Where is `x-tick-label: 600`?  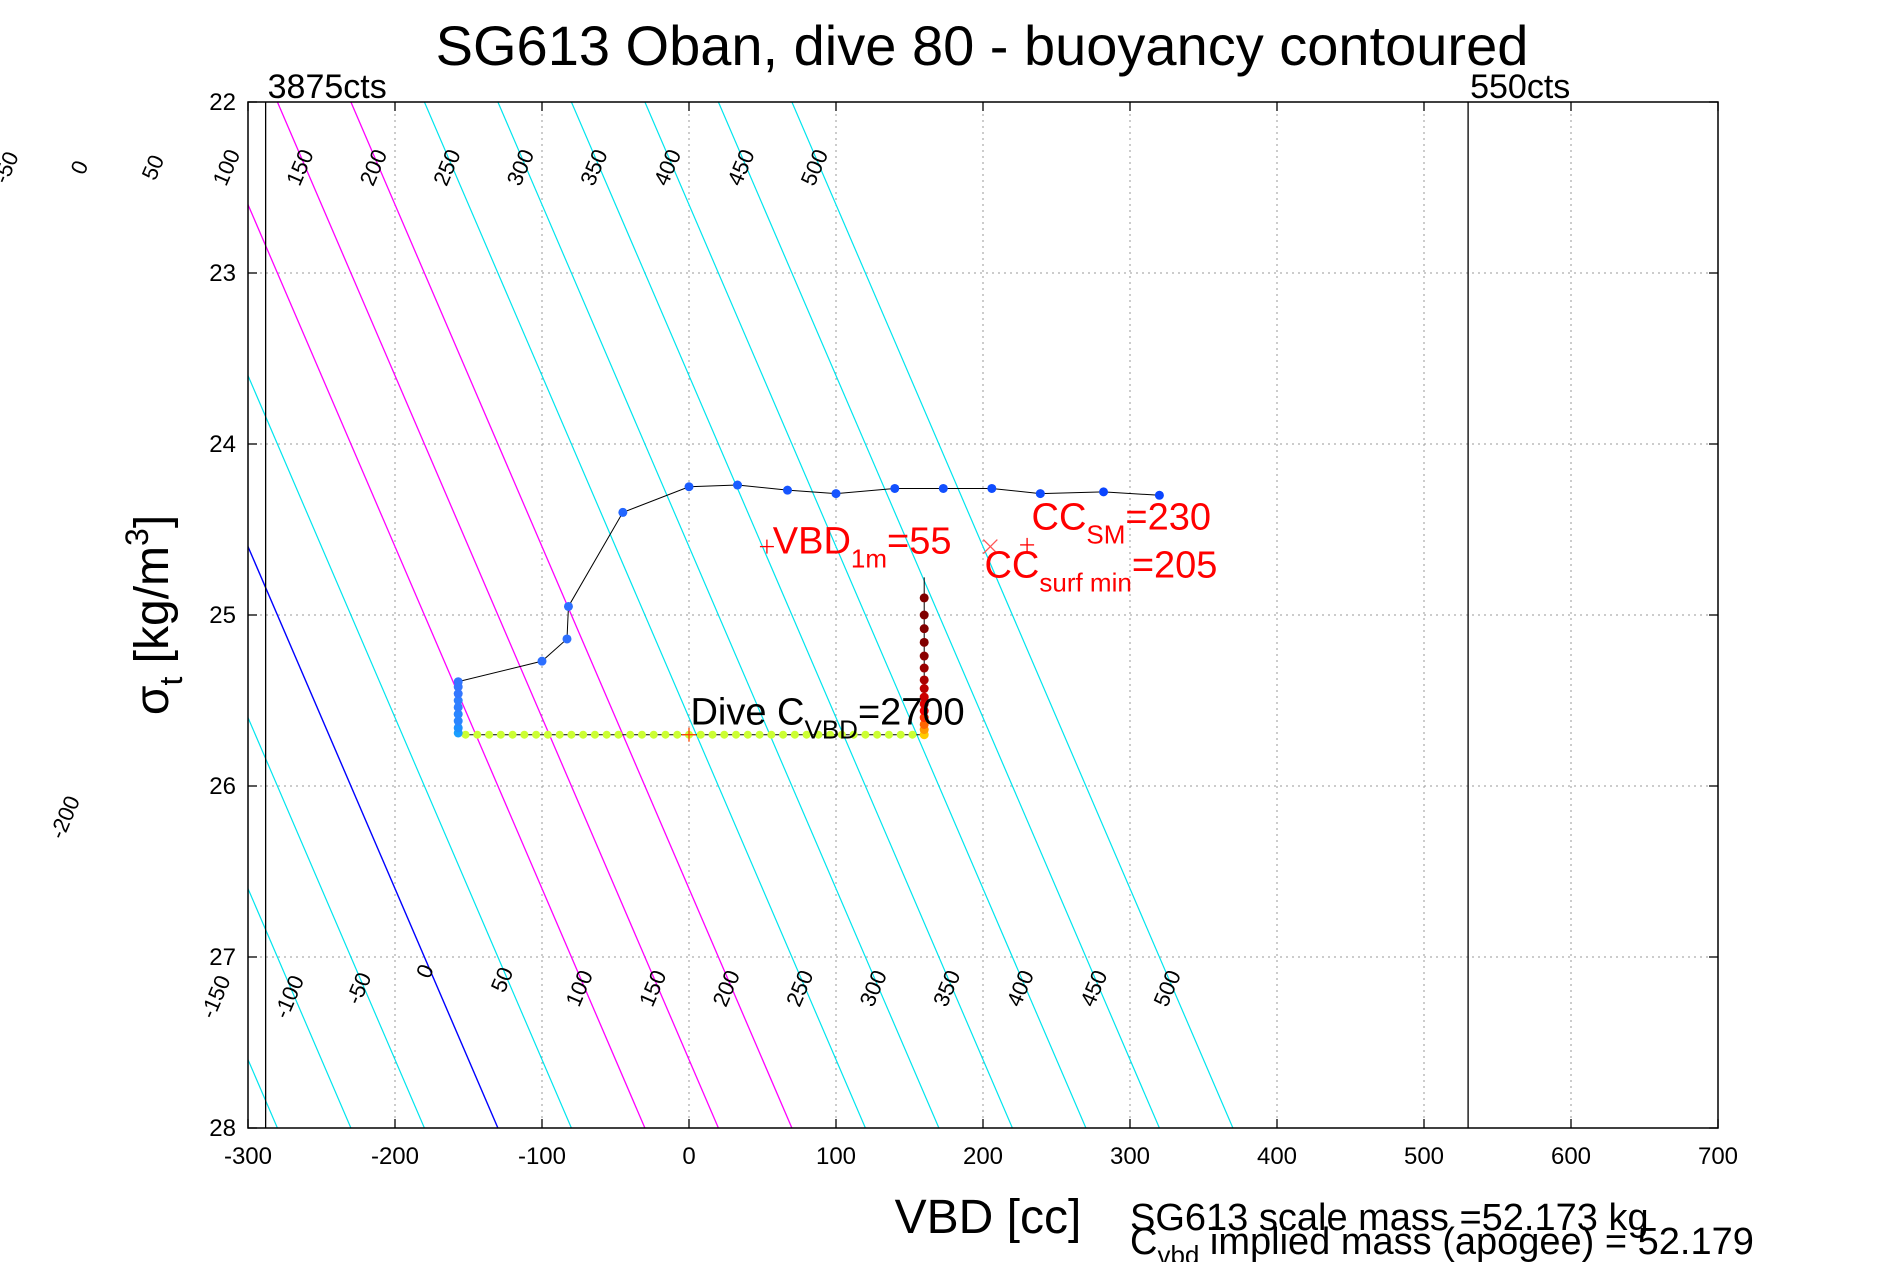 x-tick-label: 600 is located at coordinates (1571, 1156).